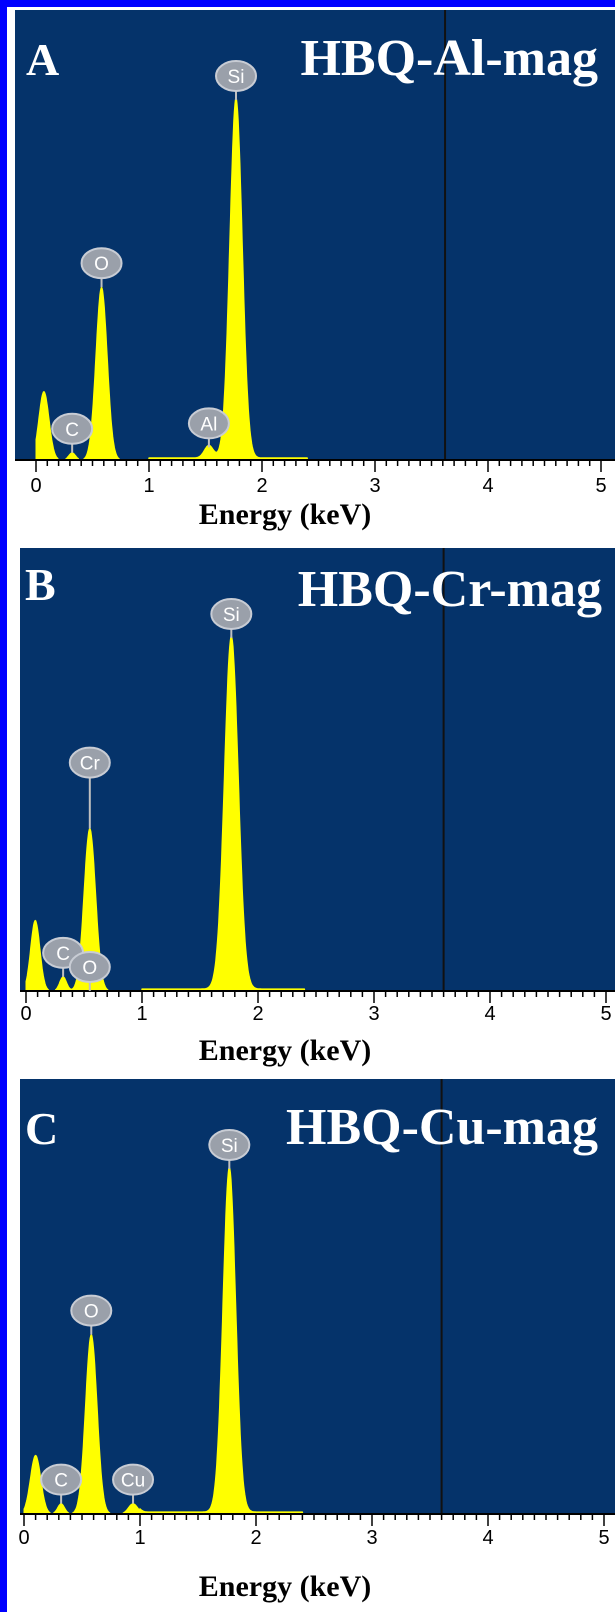  What do you see at coordinates (307, 3) in the screenshot?
I see `frame-top-border` at bounding box center [307, 3].